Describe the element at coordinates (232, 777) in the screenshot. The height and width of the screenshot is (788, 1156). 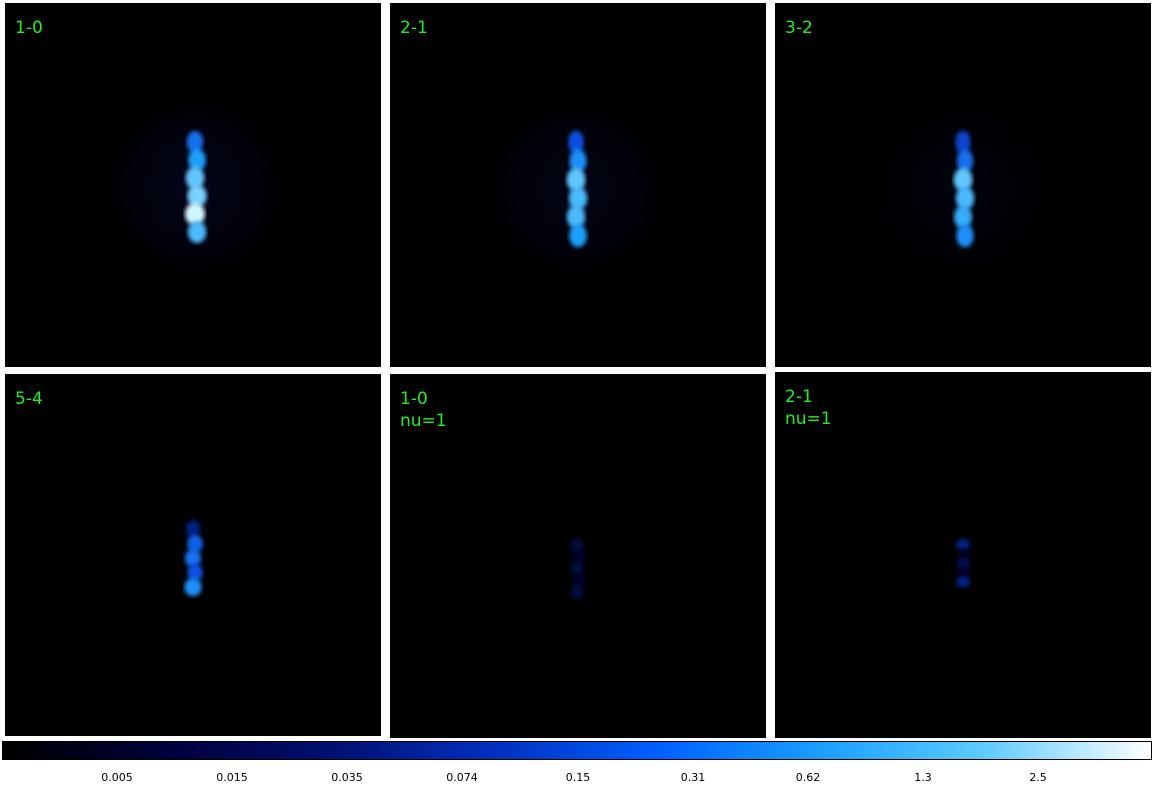
I see `colorbar-tick-label: 0.015` at that location.